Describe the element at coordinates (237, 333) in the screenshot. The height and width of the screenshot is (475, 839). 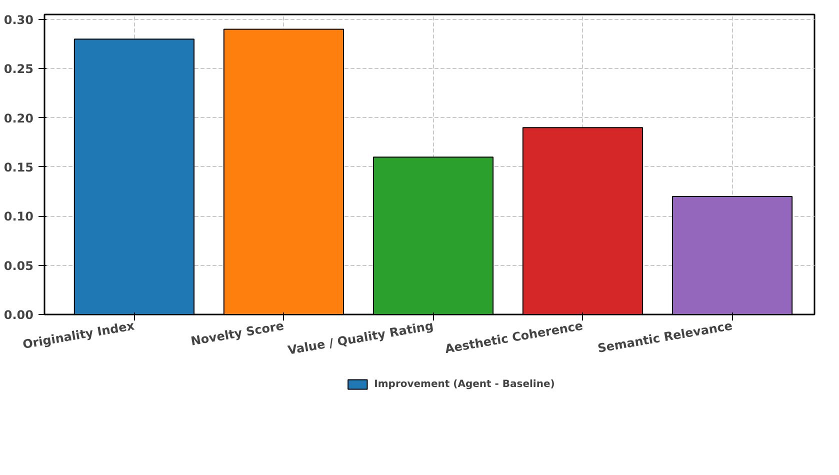
I see `x-tick-label: Novelty Score` at that location.